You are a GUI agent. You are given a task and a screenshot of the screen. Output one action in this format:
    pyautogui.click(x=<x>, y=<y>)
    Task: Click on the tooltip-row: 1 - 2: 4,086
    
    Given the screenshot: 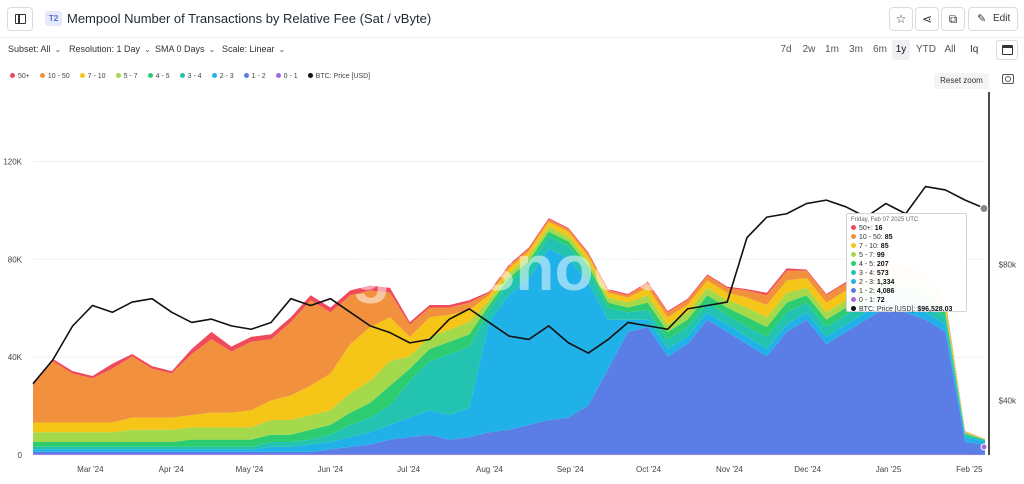 What is the action you would take?
    pyautogui.click(x=906, y=291)
    